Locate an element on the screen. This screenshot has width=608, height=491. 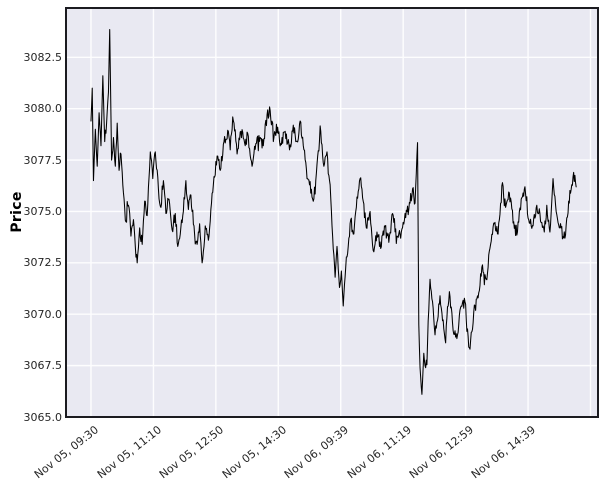
y-axis-tick-label: 3070.0 is located at coordinates (43, 314).